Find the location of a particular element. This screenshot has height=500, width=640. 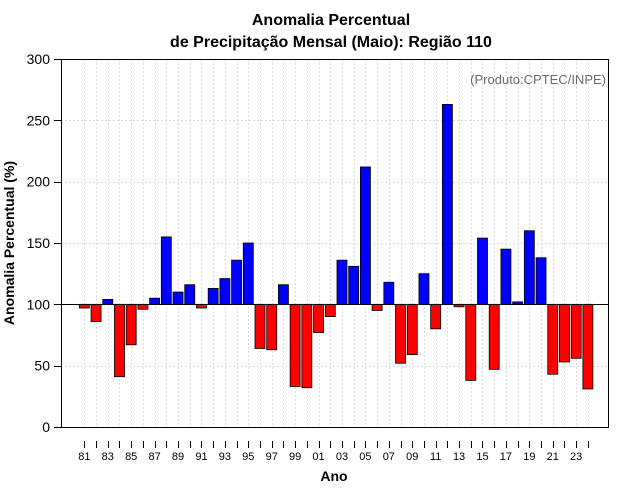

x-tick-label: 09 is located at coordinates (412, 457).